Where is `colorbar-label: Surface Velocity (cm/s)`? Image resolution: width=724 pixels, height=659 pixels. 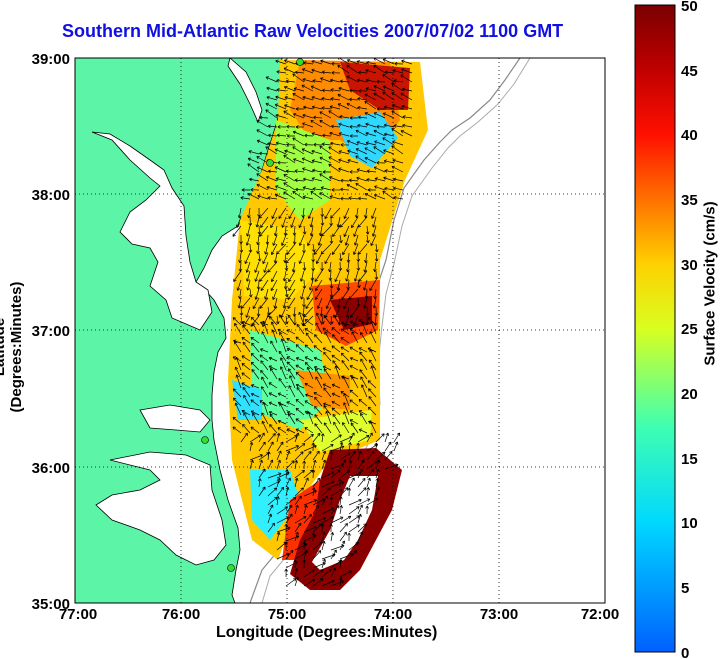 colorbar-label: Surface Velocity (cm/s) is located at coordinates (710, 283).